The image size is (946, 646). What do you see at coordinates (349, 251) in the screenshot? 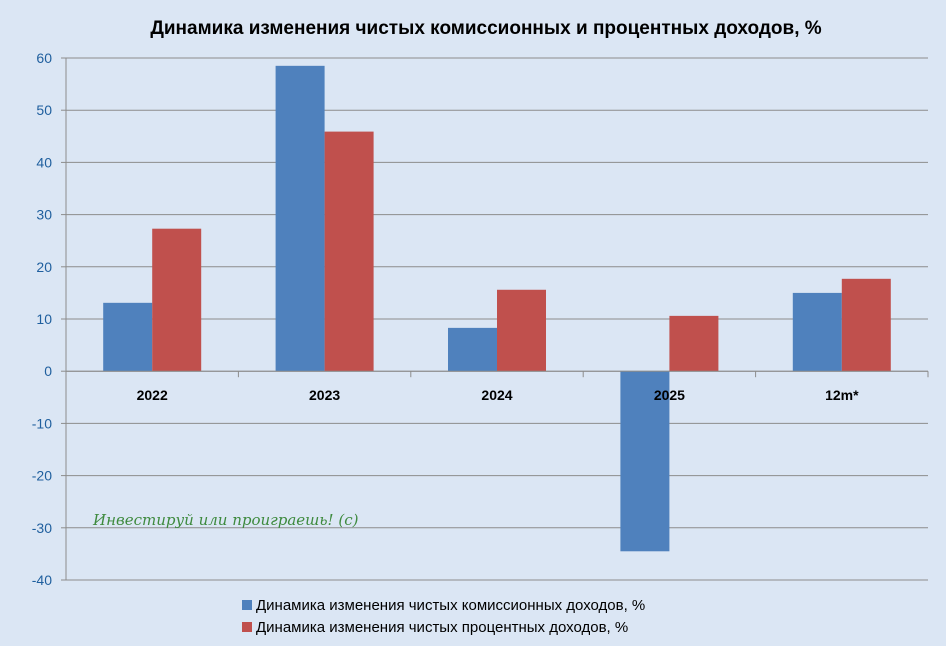
I see `bar-interest-2023` at bounding box center [349, 251].